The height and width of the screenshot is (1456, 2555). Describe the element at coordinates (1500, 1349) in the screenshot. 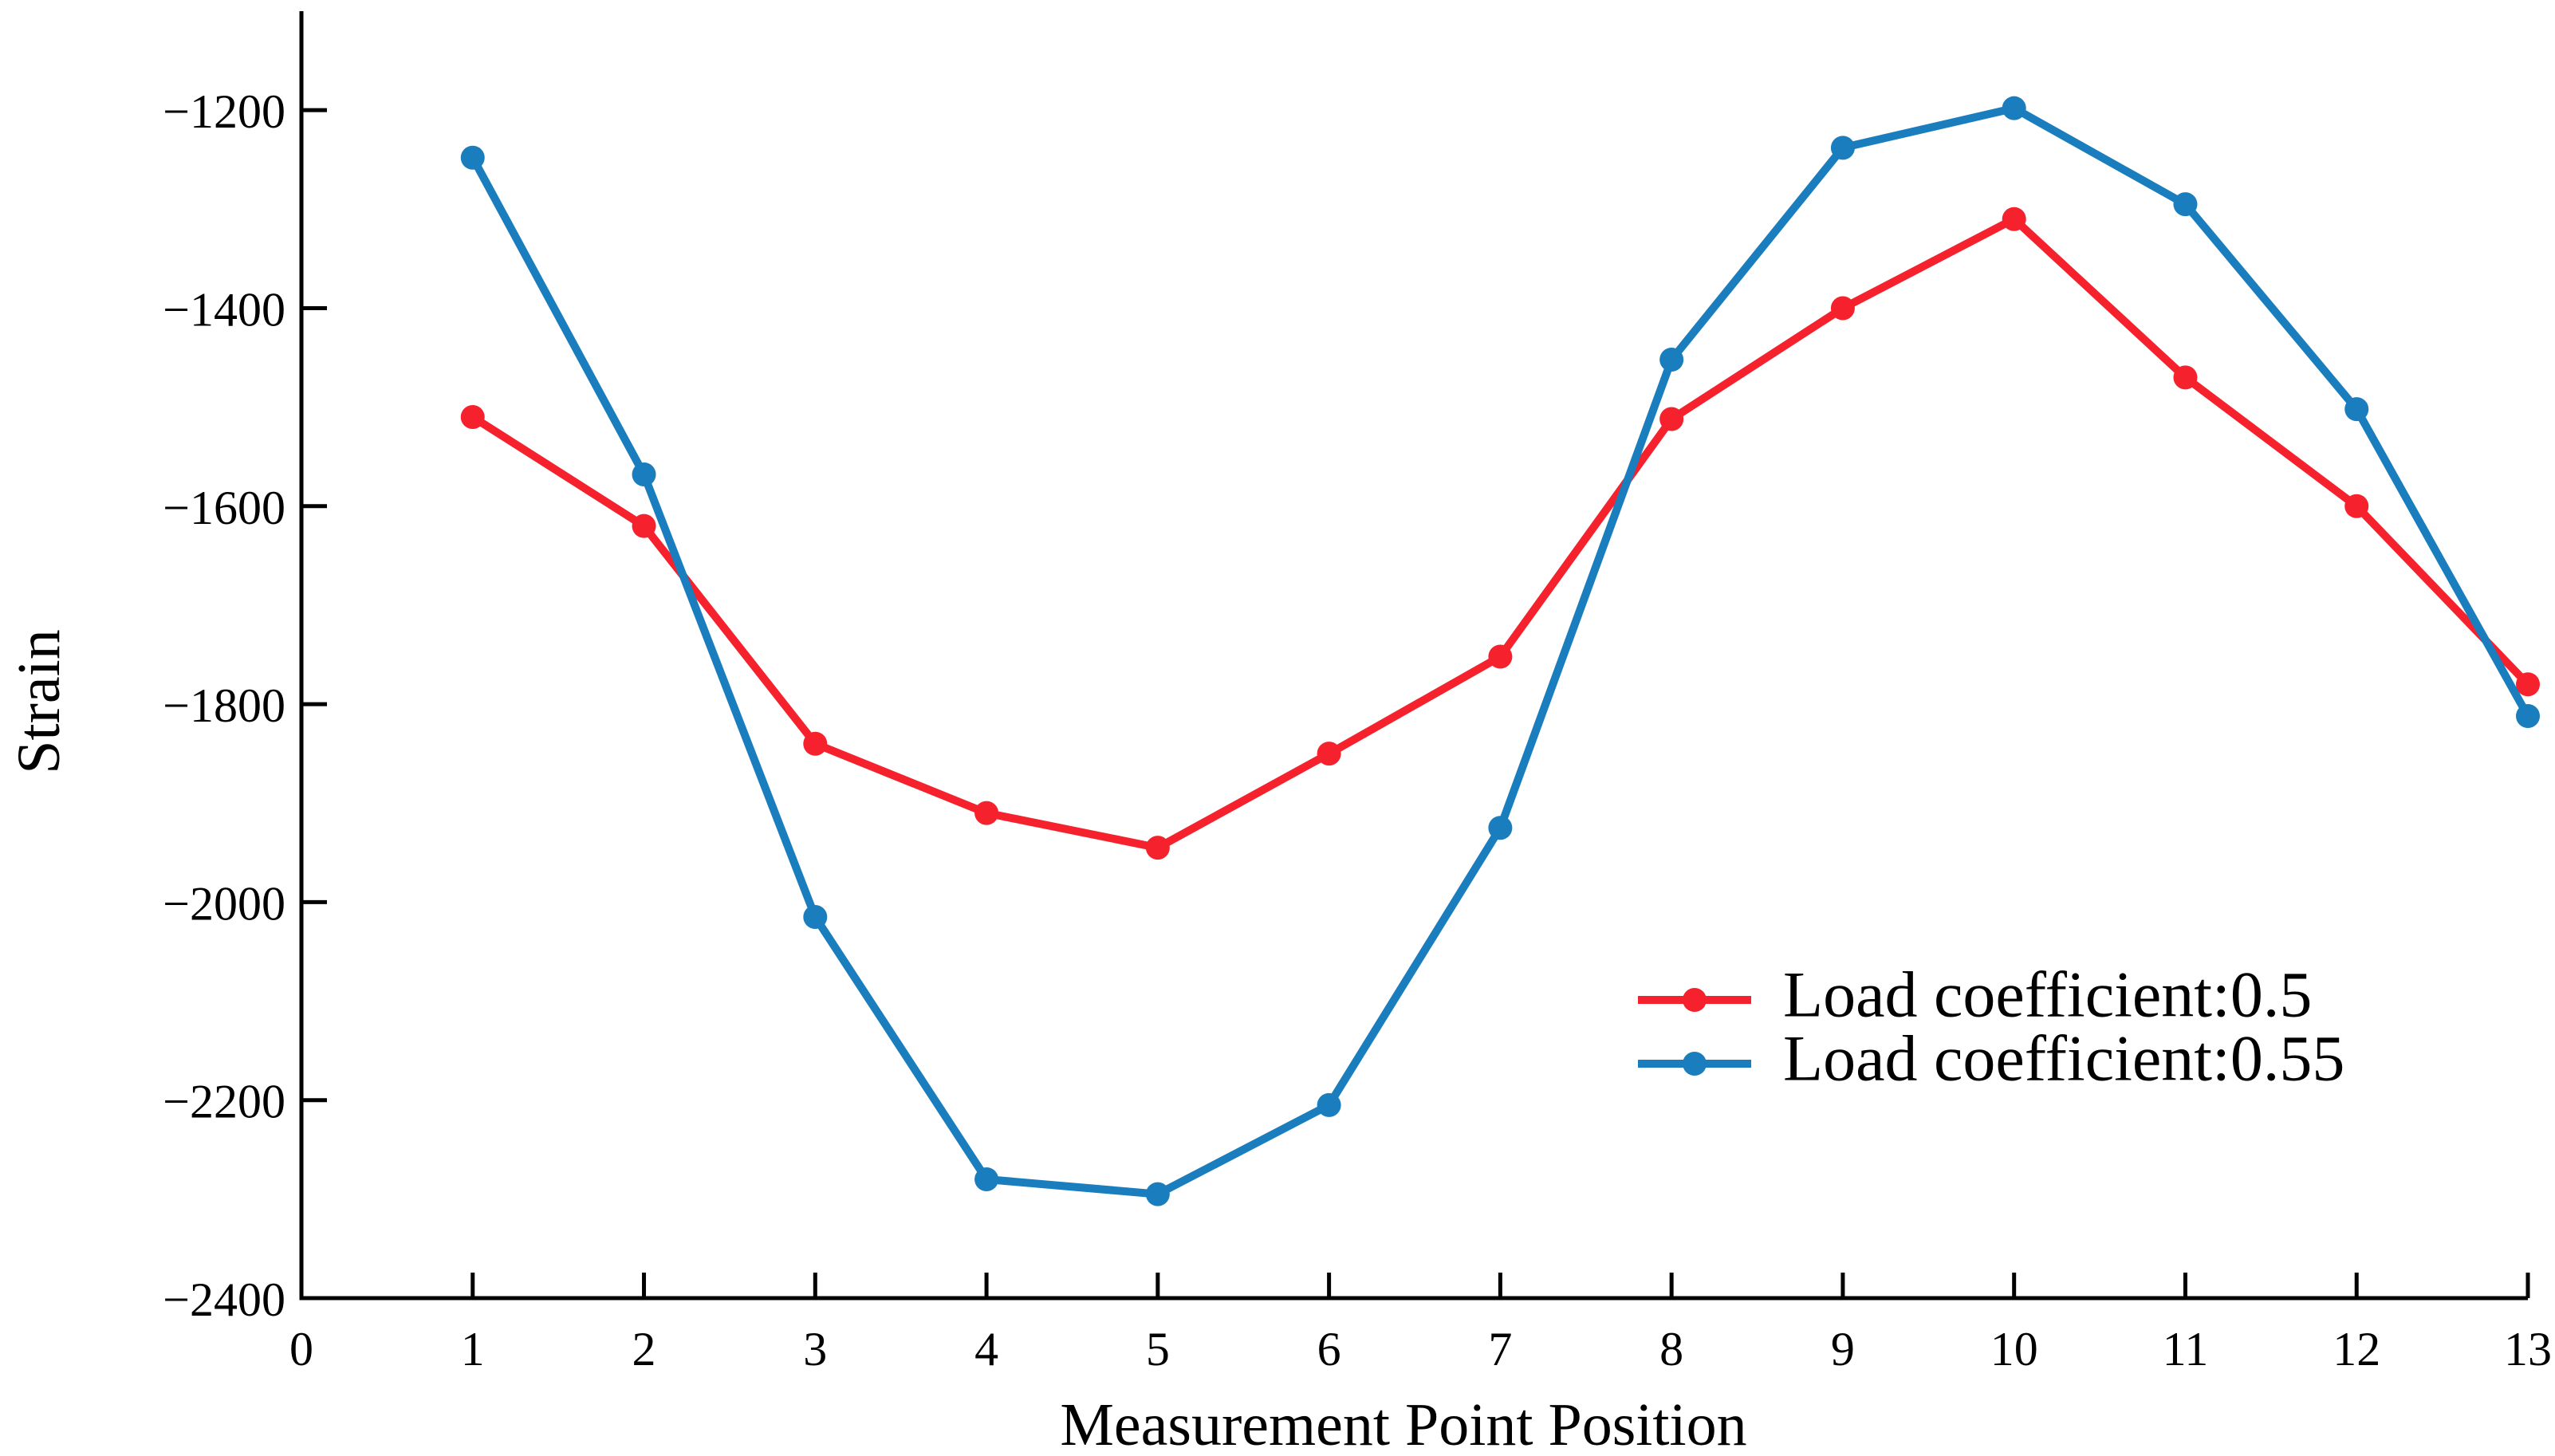

I see `x-tick-label: 7` at that location.